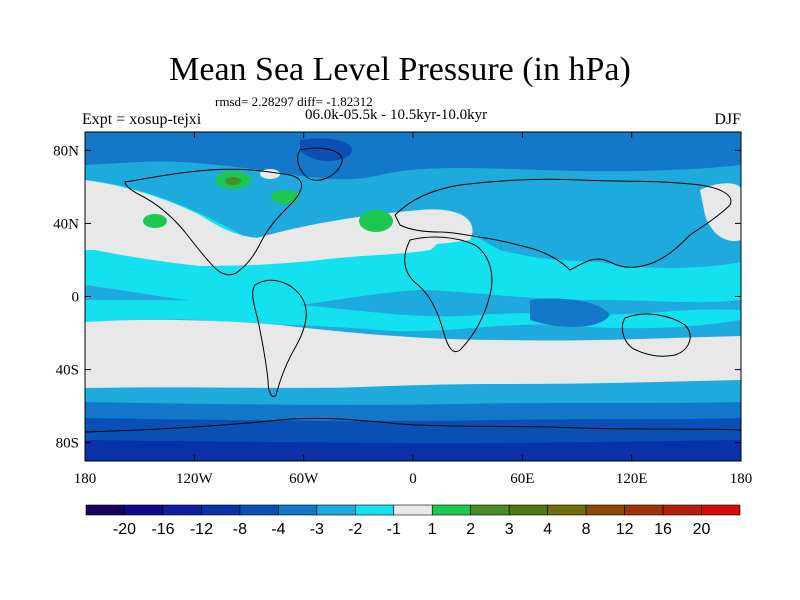  Describe the element at coordinates (413, 450) in the screenshot. I see `field-antarctic-core` at that location.